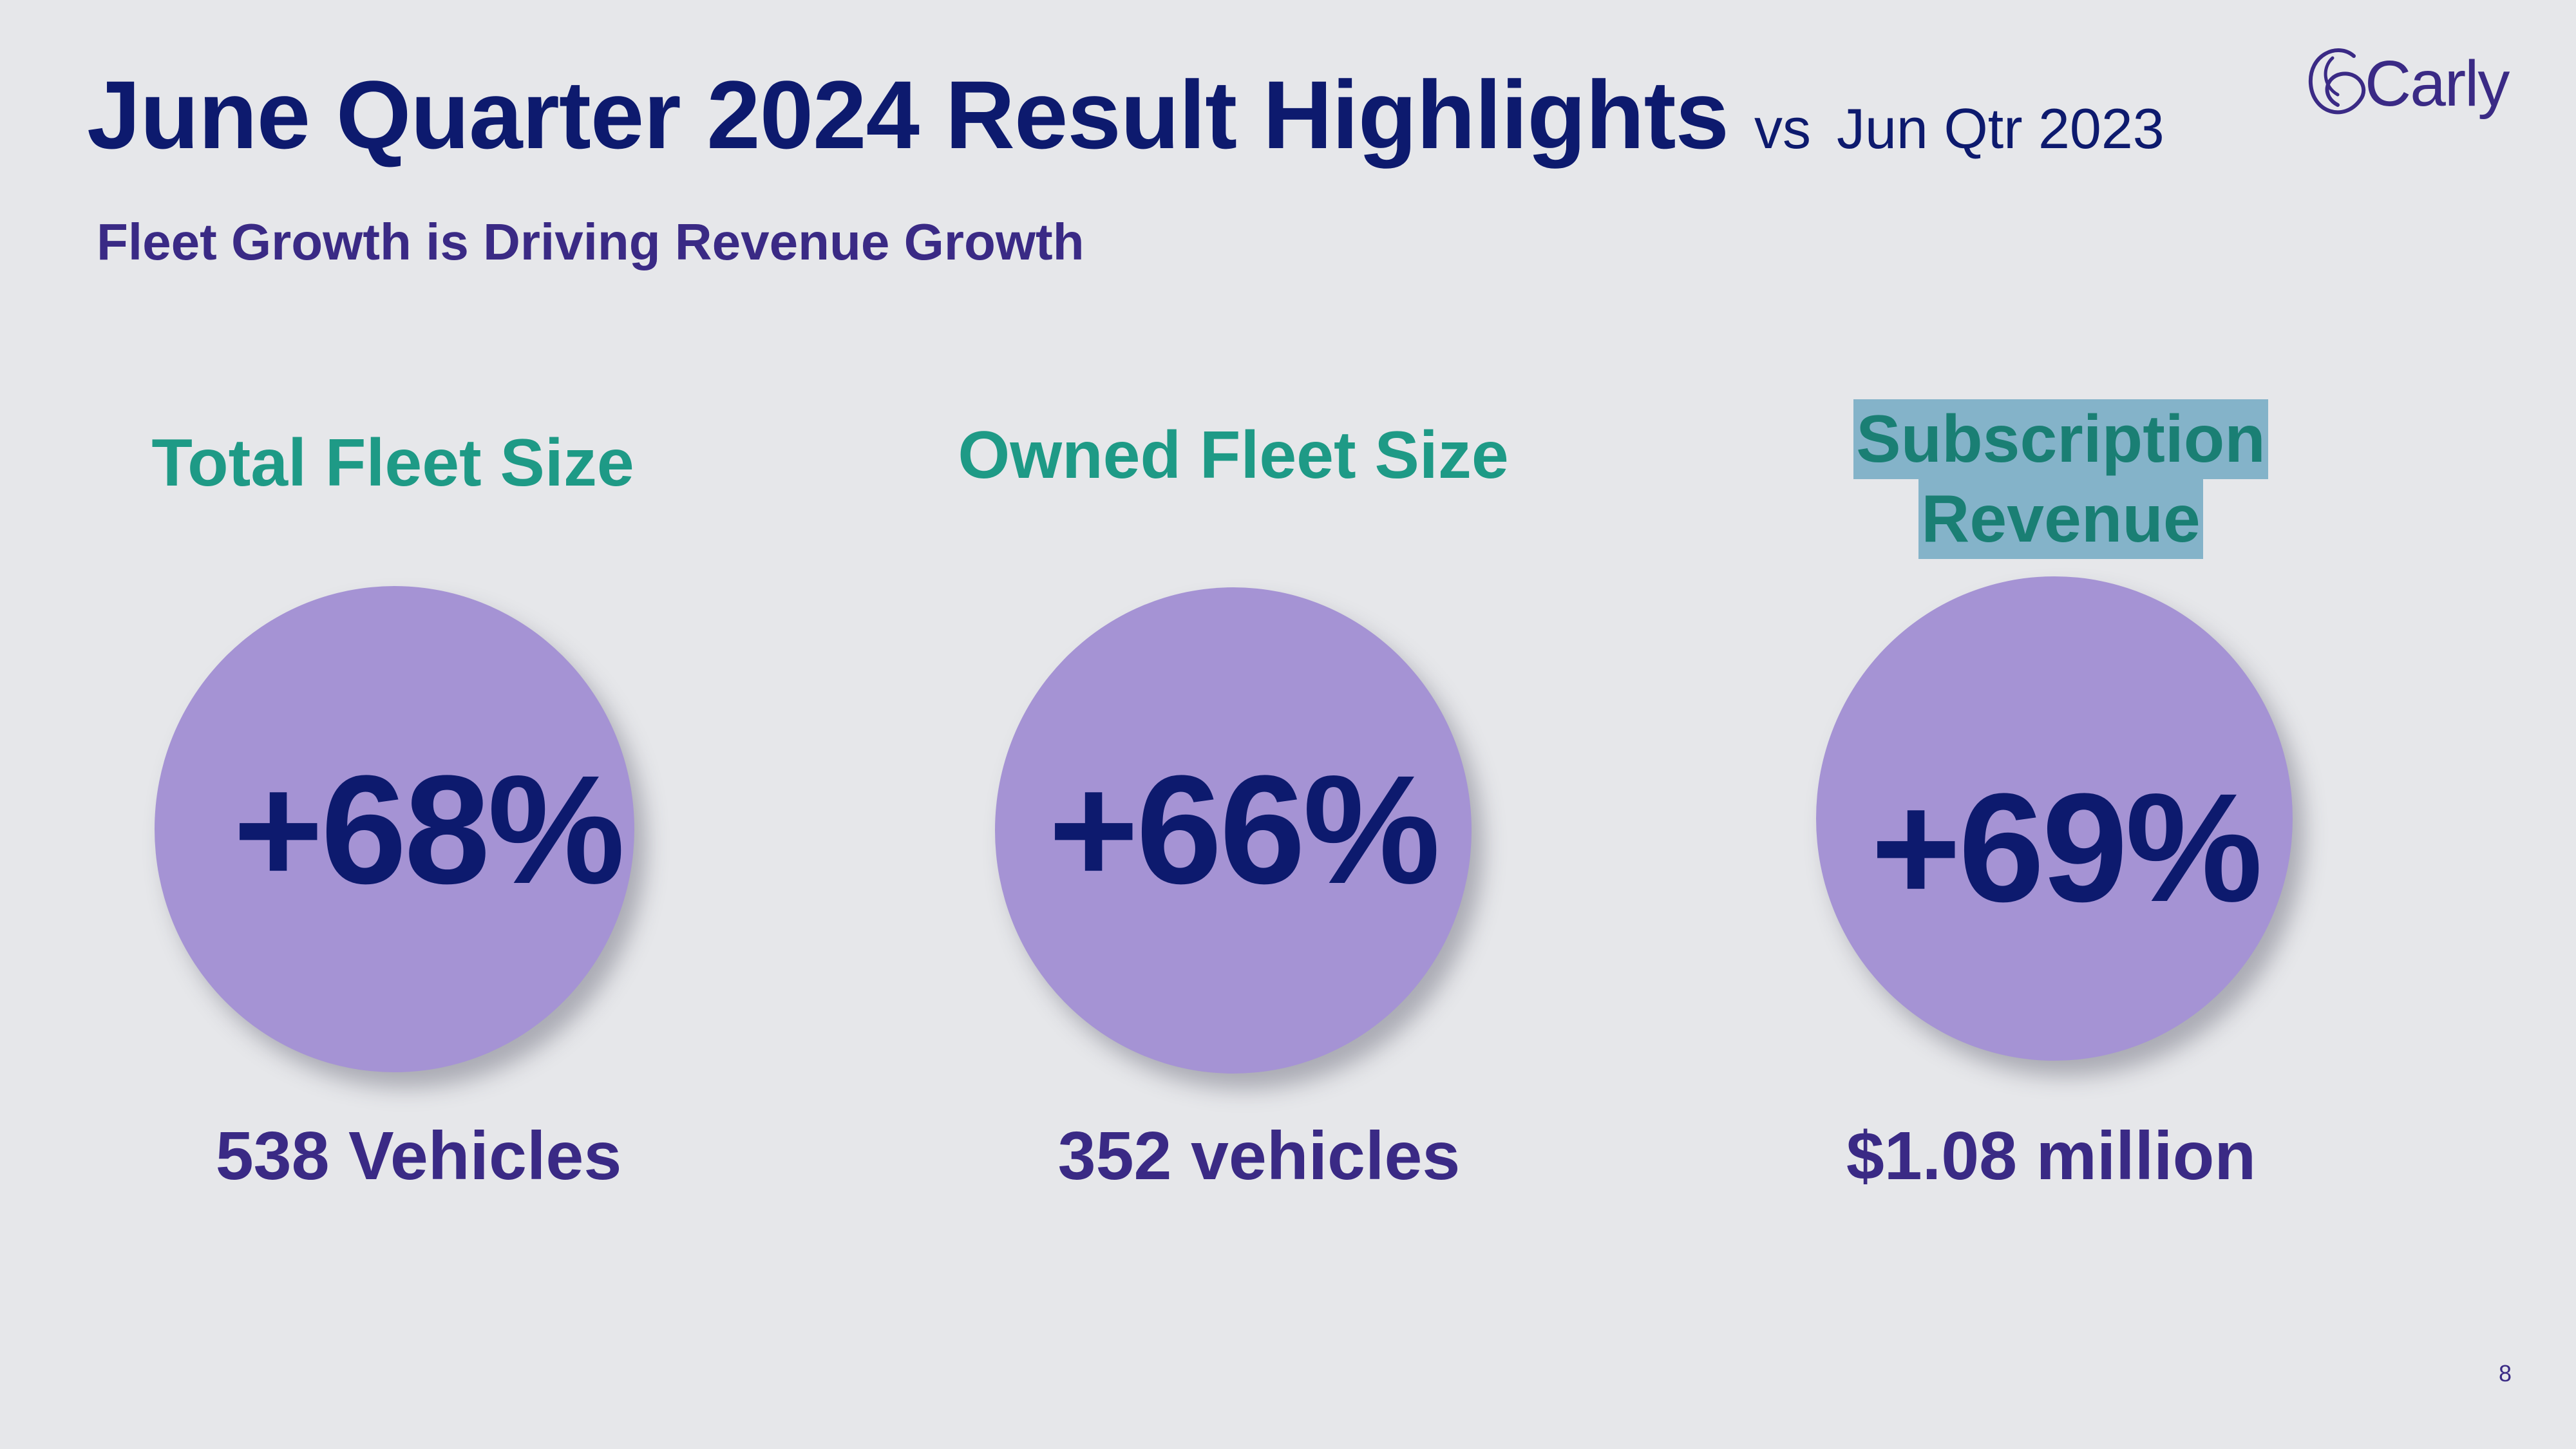 The height and width of the screenshot is (1449, 2576). What do you see at coordinates (2437, 83) in the screenshot?
I see `logo-text: Carly` at bounding box center [2437, 83].